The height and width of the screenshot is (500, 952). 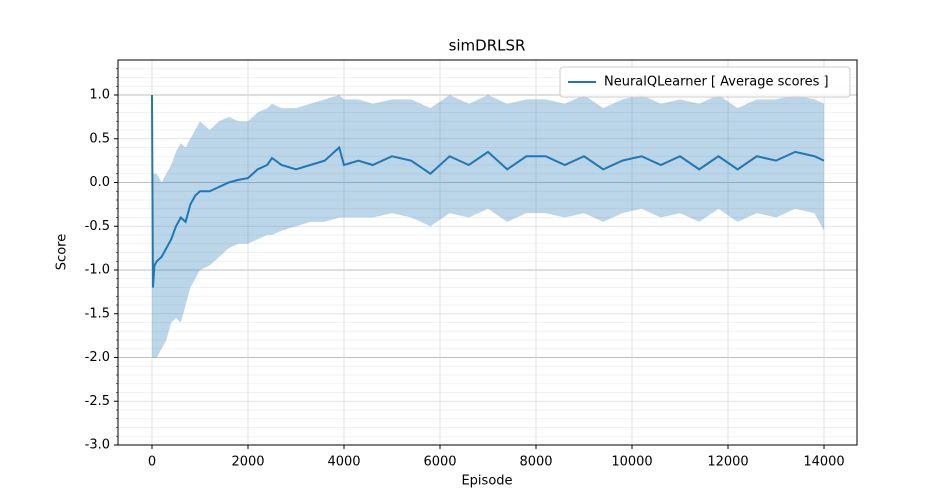 What do you see at coordinates (152, 462) in the screenshot?
I see `x-tick-label: 0` at bounding box center [152, 462].